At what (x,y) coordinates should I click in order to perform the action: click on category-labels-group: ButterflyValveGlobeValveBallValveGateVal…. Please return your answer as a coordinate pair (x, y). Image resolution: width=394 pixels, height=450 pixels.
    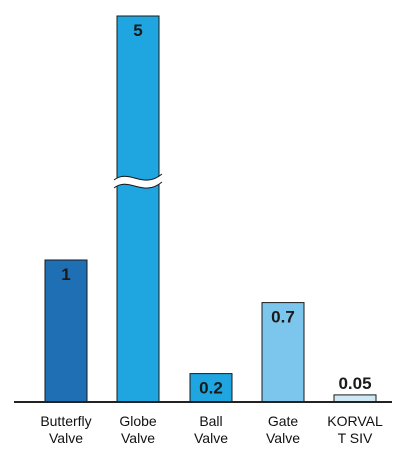
    Looking at the image, I should click on (211, 429).